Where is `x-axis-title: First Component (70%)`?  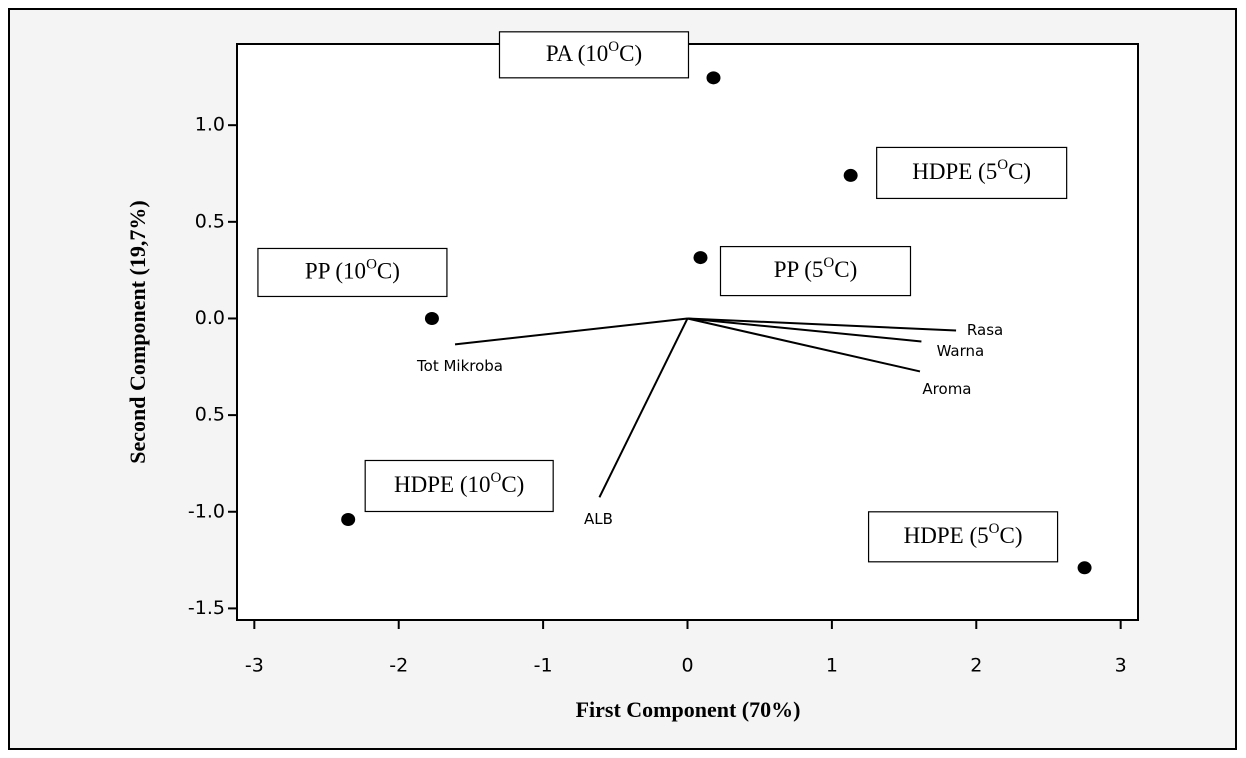 x-axis-title: First Component (70%) is located at coordinates (688, 709).